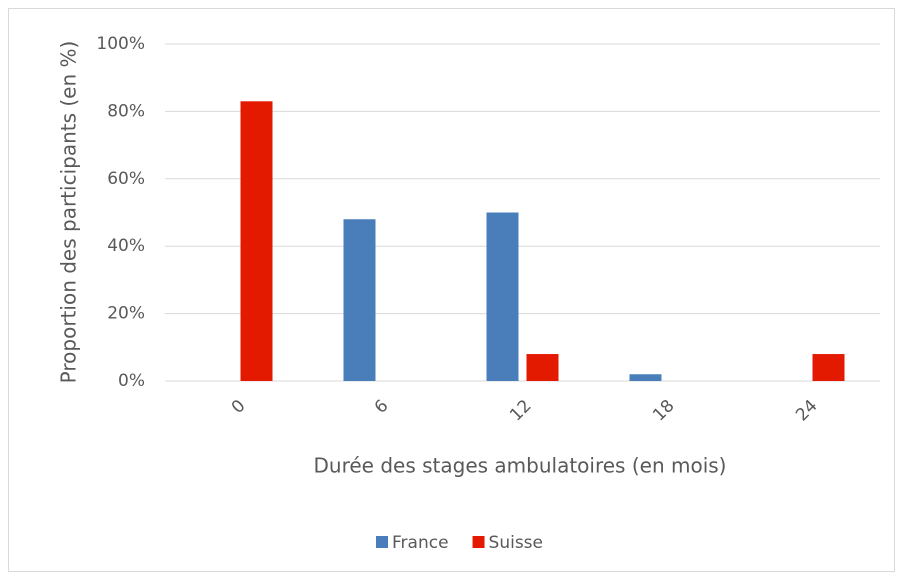  Describe the element at coordinates (420, 543) in the screenshot. I see `legend-label: France` at that location.